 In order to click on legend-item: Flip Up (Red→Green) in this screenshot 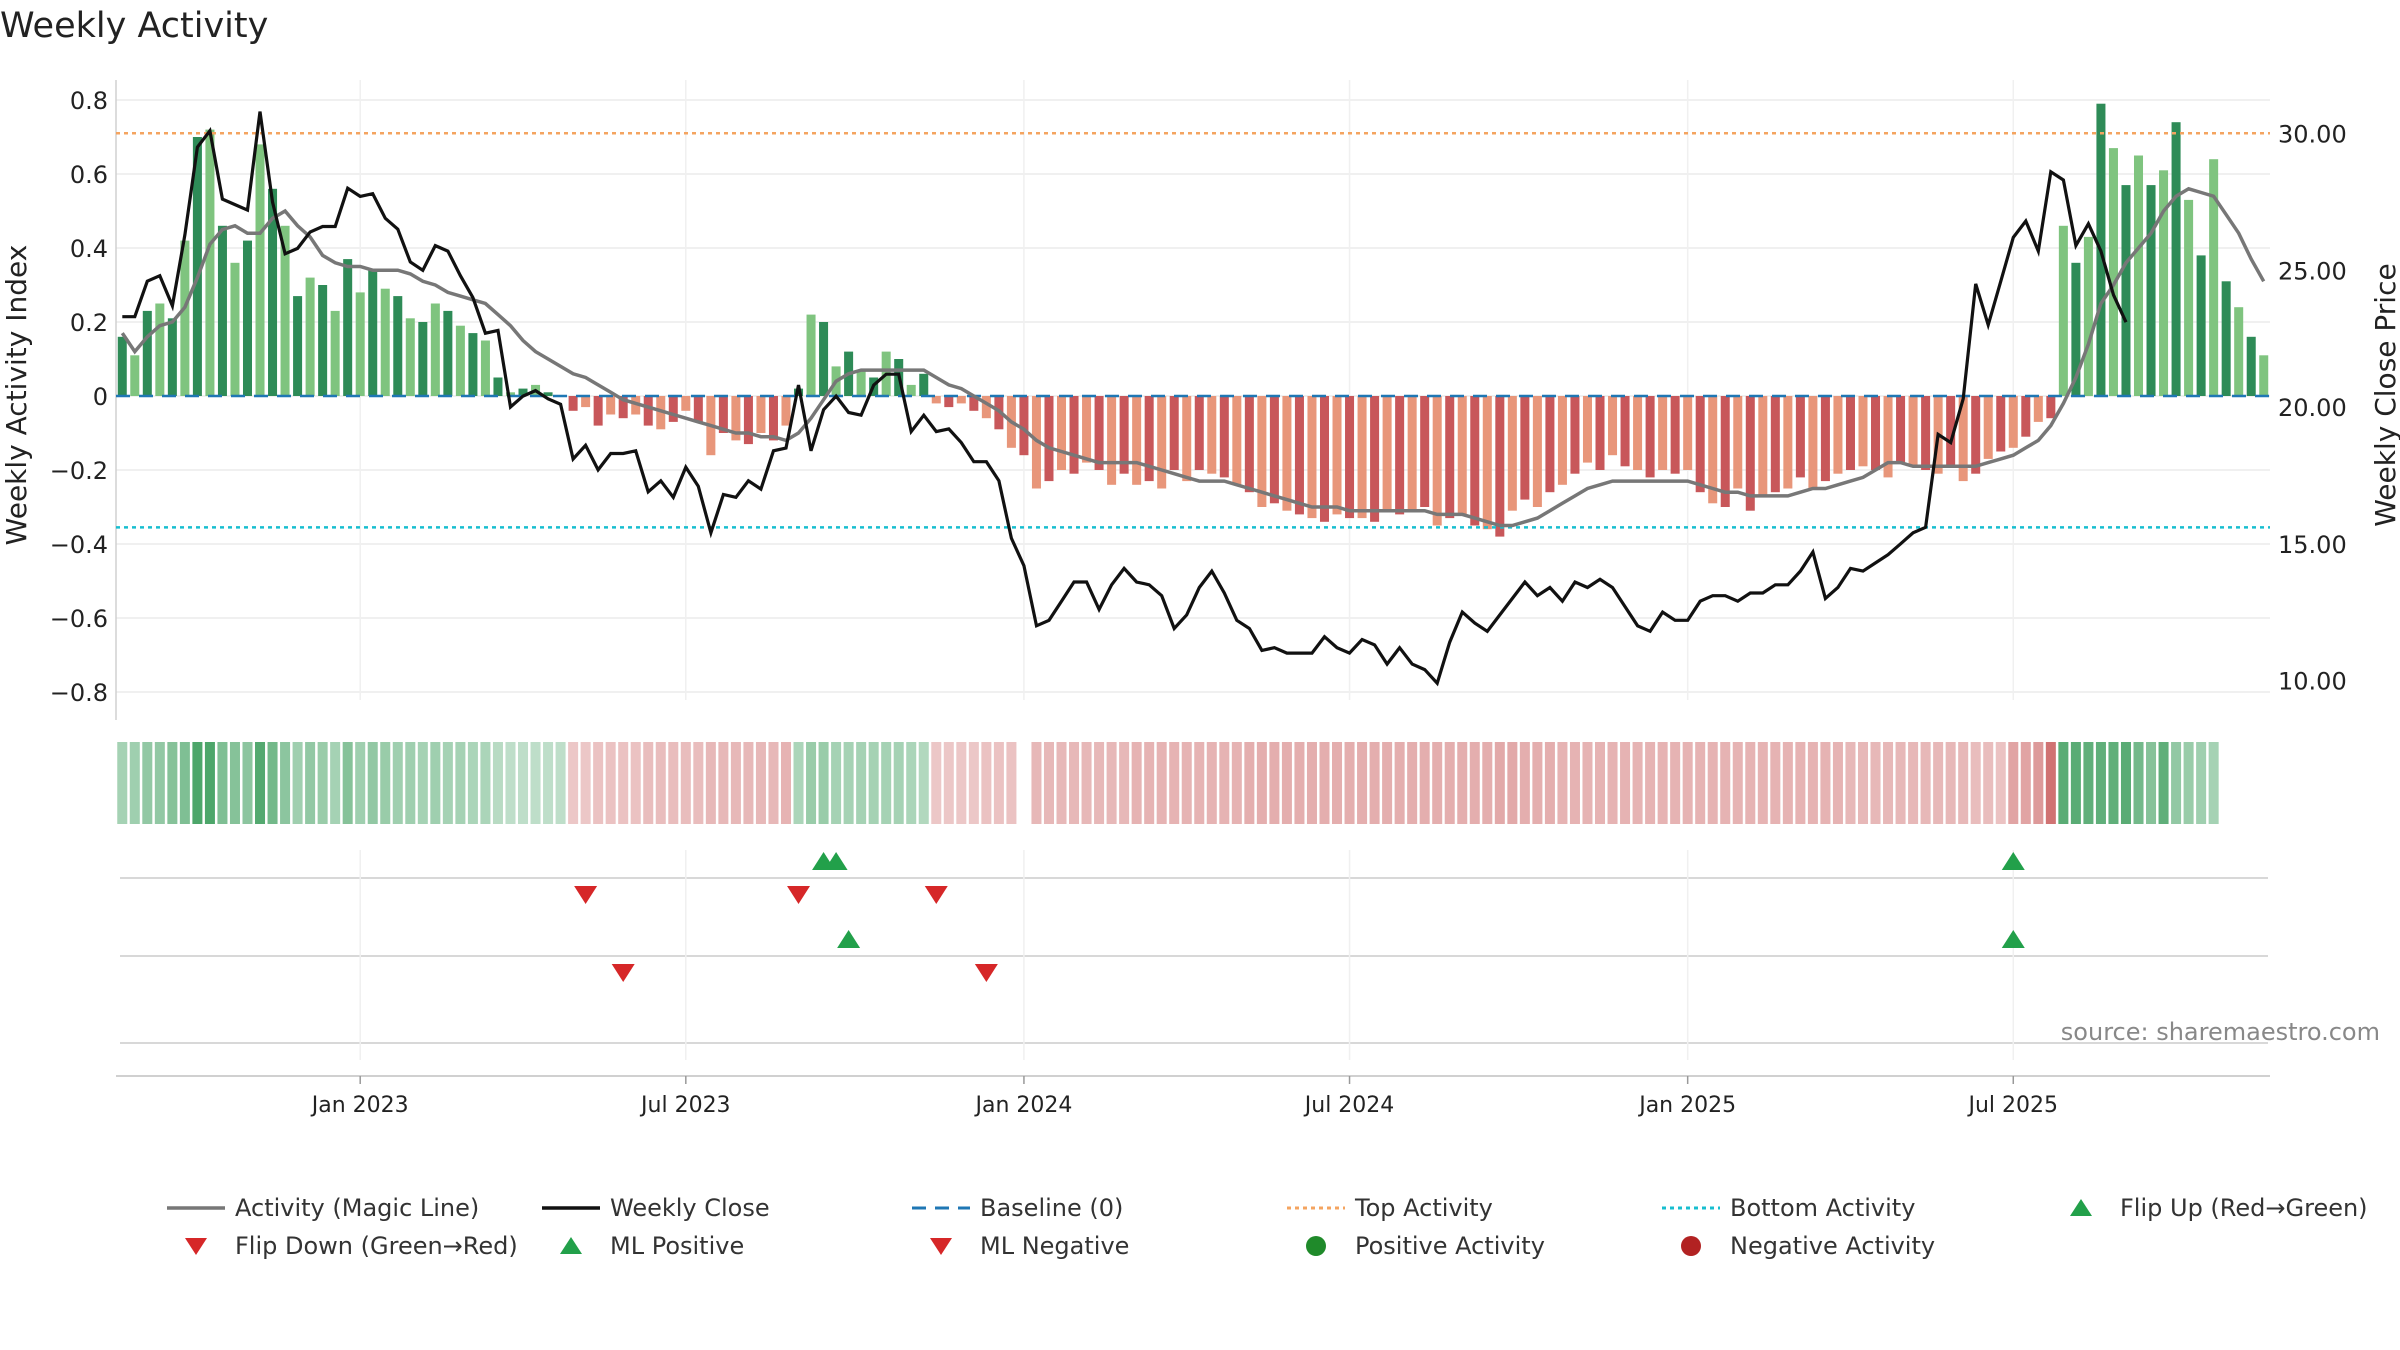, I will do `click(2209, 1208)`.